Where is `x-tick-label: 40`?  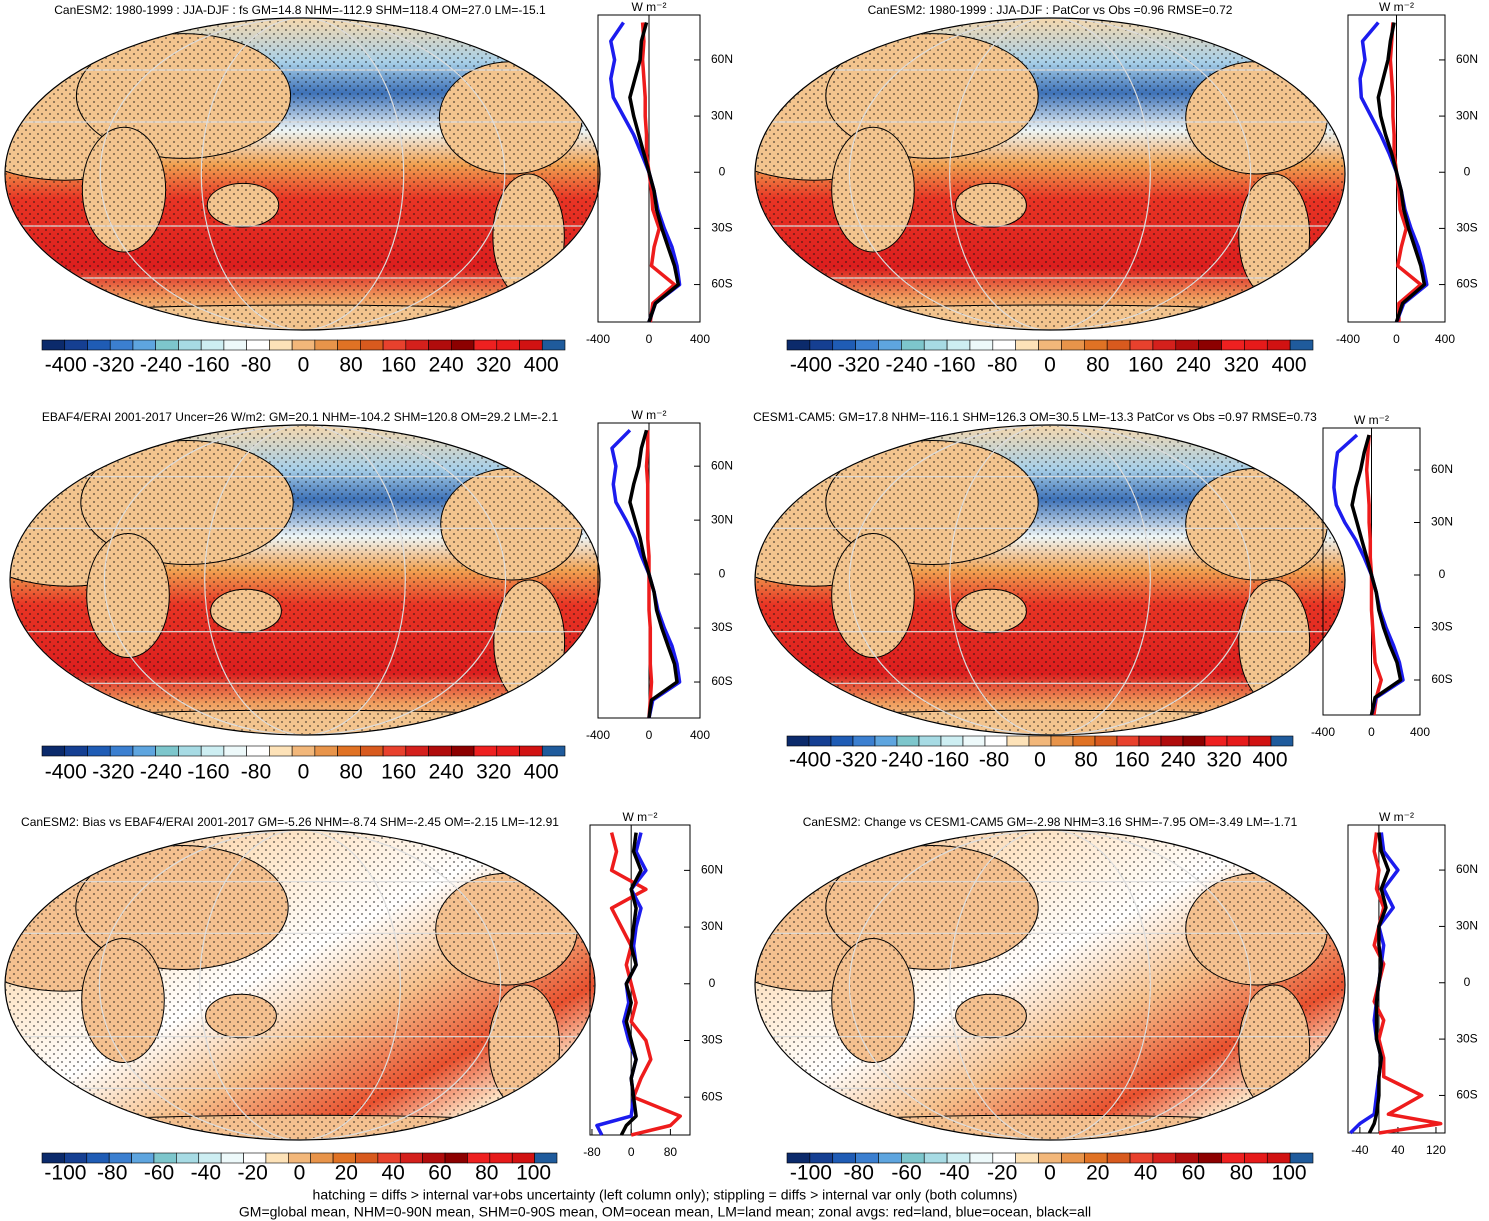
x-tick-label: 40 is located at coordinates (1398, 1150).